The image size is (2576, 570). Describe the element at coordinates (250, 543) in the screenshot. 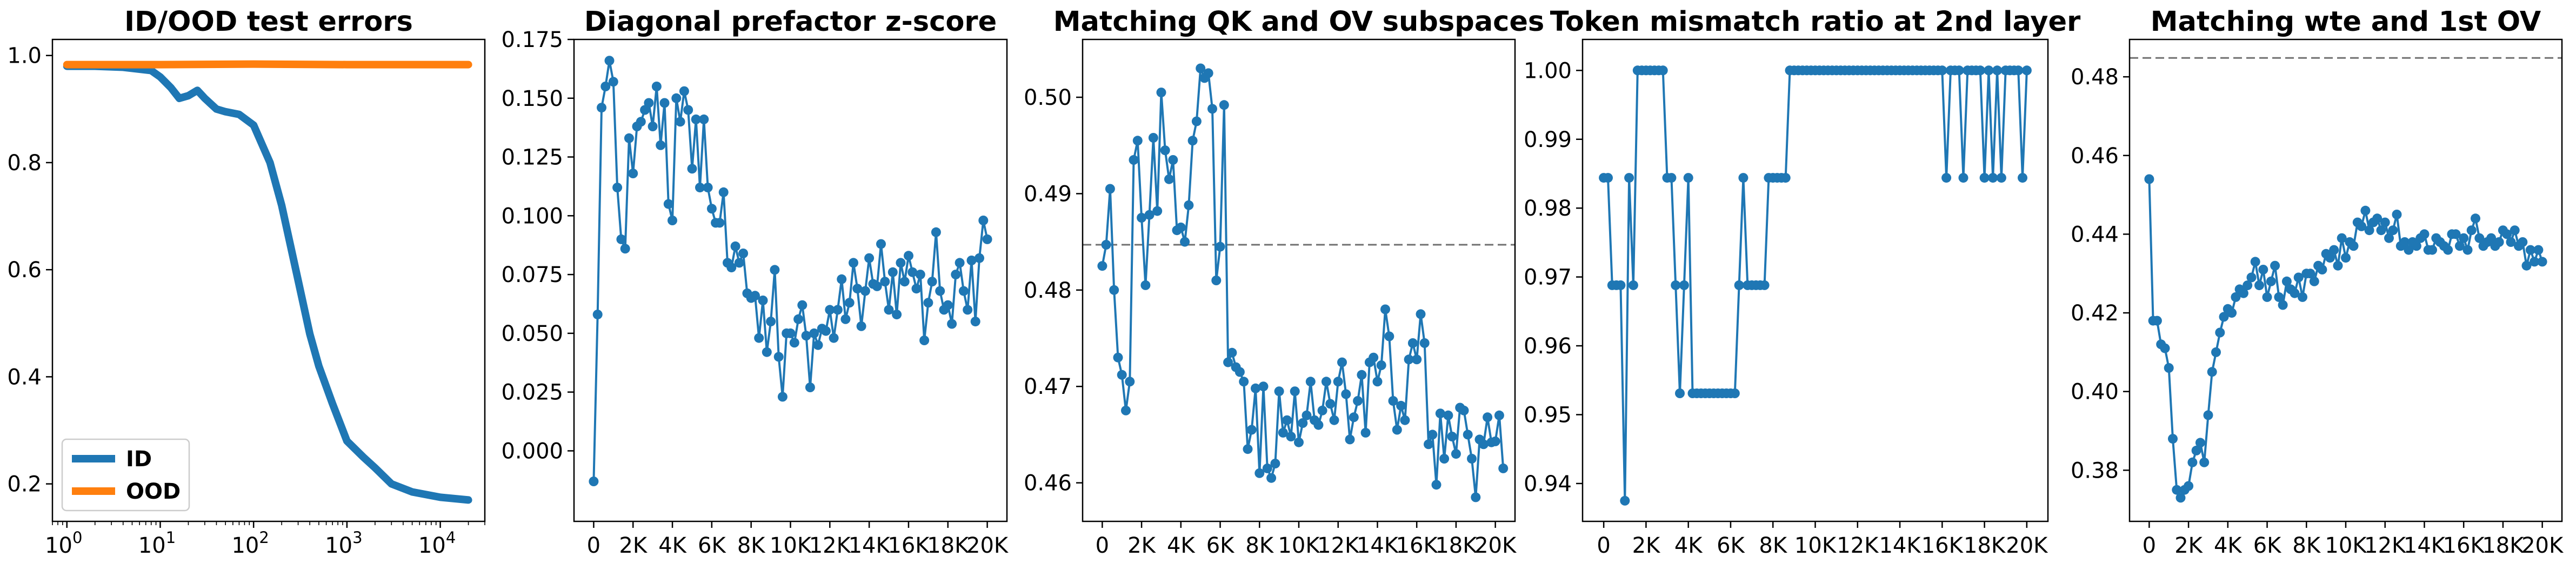

I see `x-tick-label: 10²` at that location.